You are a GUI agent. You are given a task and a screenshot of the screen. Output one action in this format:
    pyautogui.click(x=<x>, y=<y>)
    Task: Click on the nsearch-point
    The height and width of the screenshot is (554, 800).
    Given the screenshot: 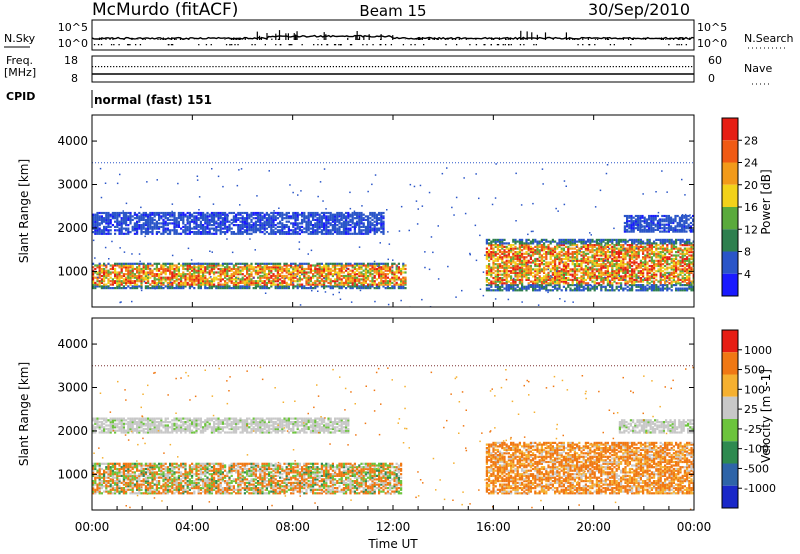 What is the action you would take?
    pyautogui.click(x=340, y=45)
    